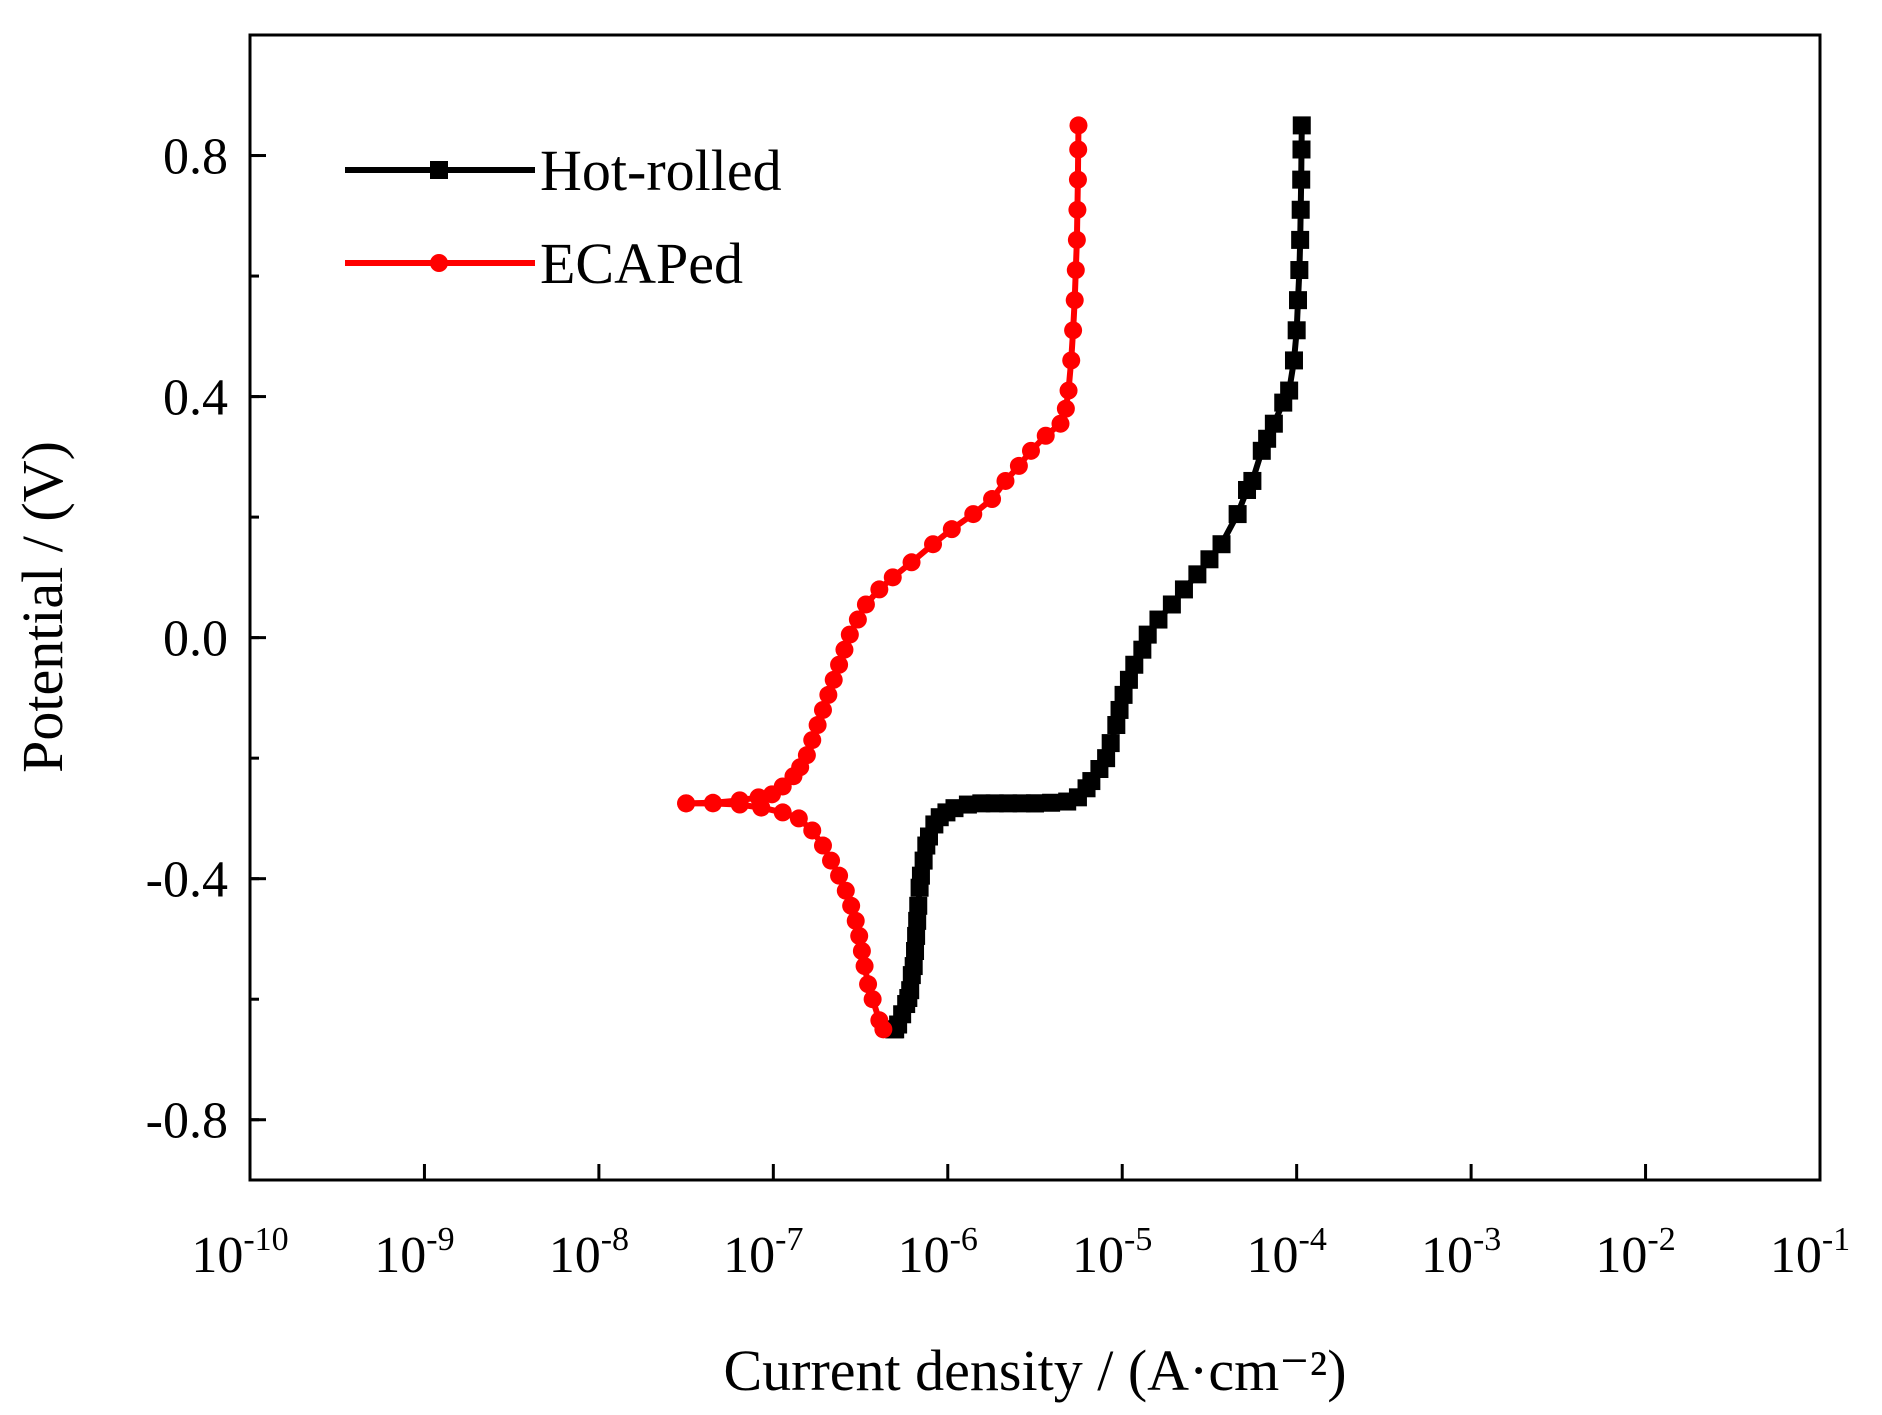 The width and height of the screenshot is (1882, 1415). What do you see at coordinates (763, 1252) in the screenshot?
I see `x-tick-label: 10⁻⁷` at bounding box center [763, 1252].